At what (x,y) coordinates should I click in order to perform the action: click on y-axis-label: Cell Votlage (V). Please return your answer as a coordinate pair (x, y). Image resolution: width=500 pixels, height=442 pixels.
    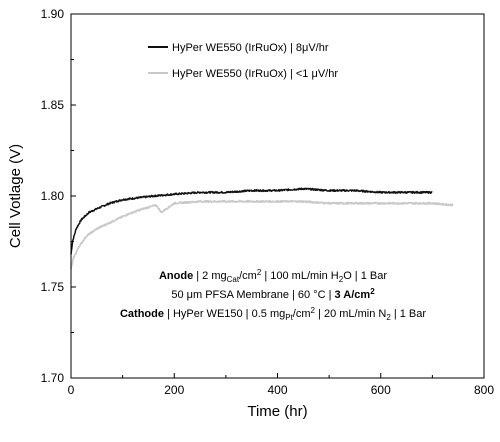
    Looking at the image, I should click on (15, 196).